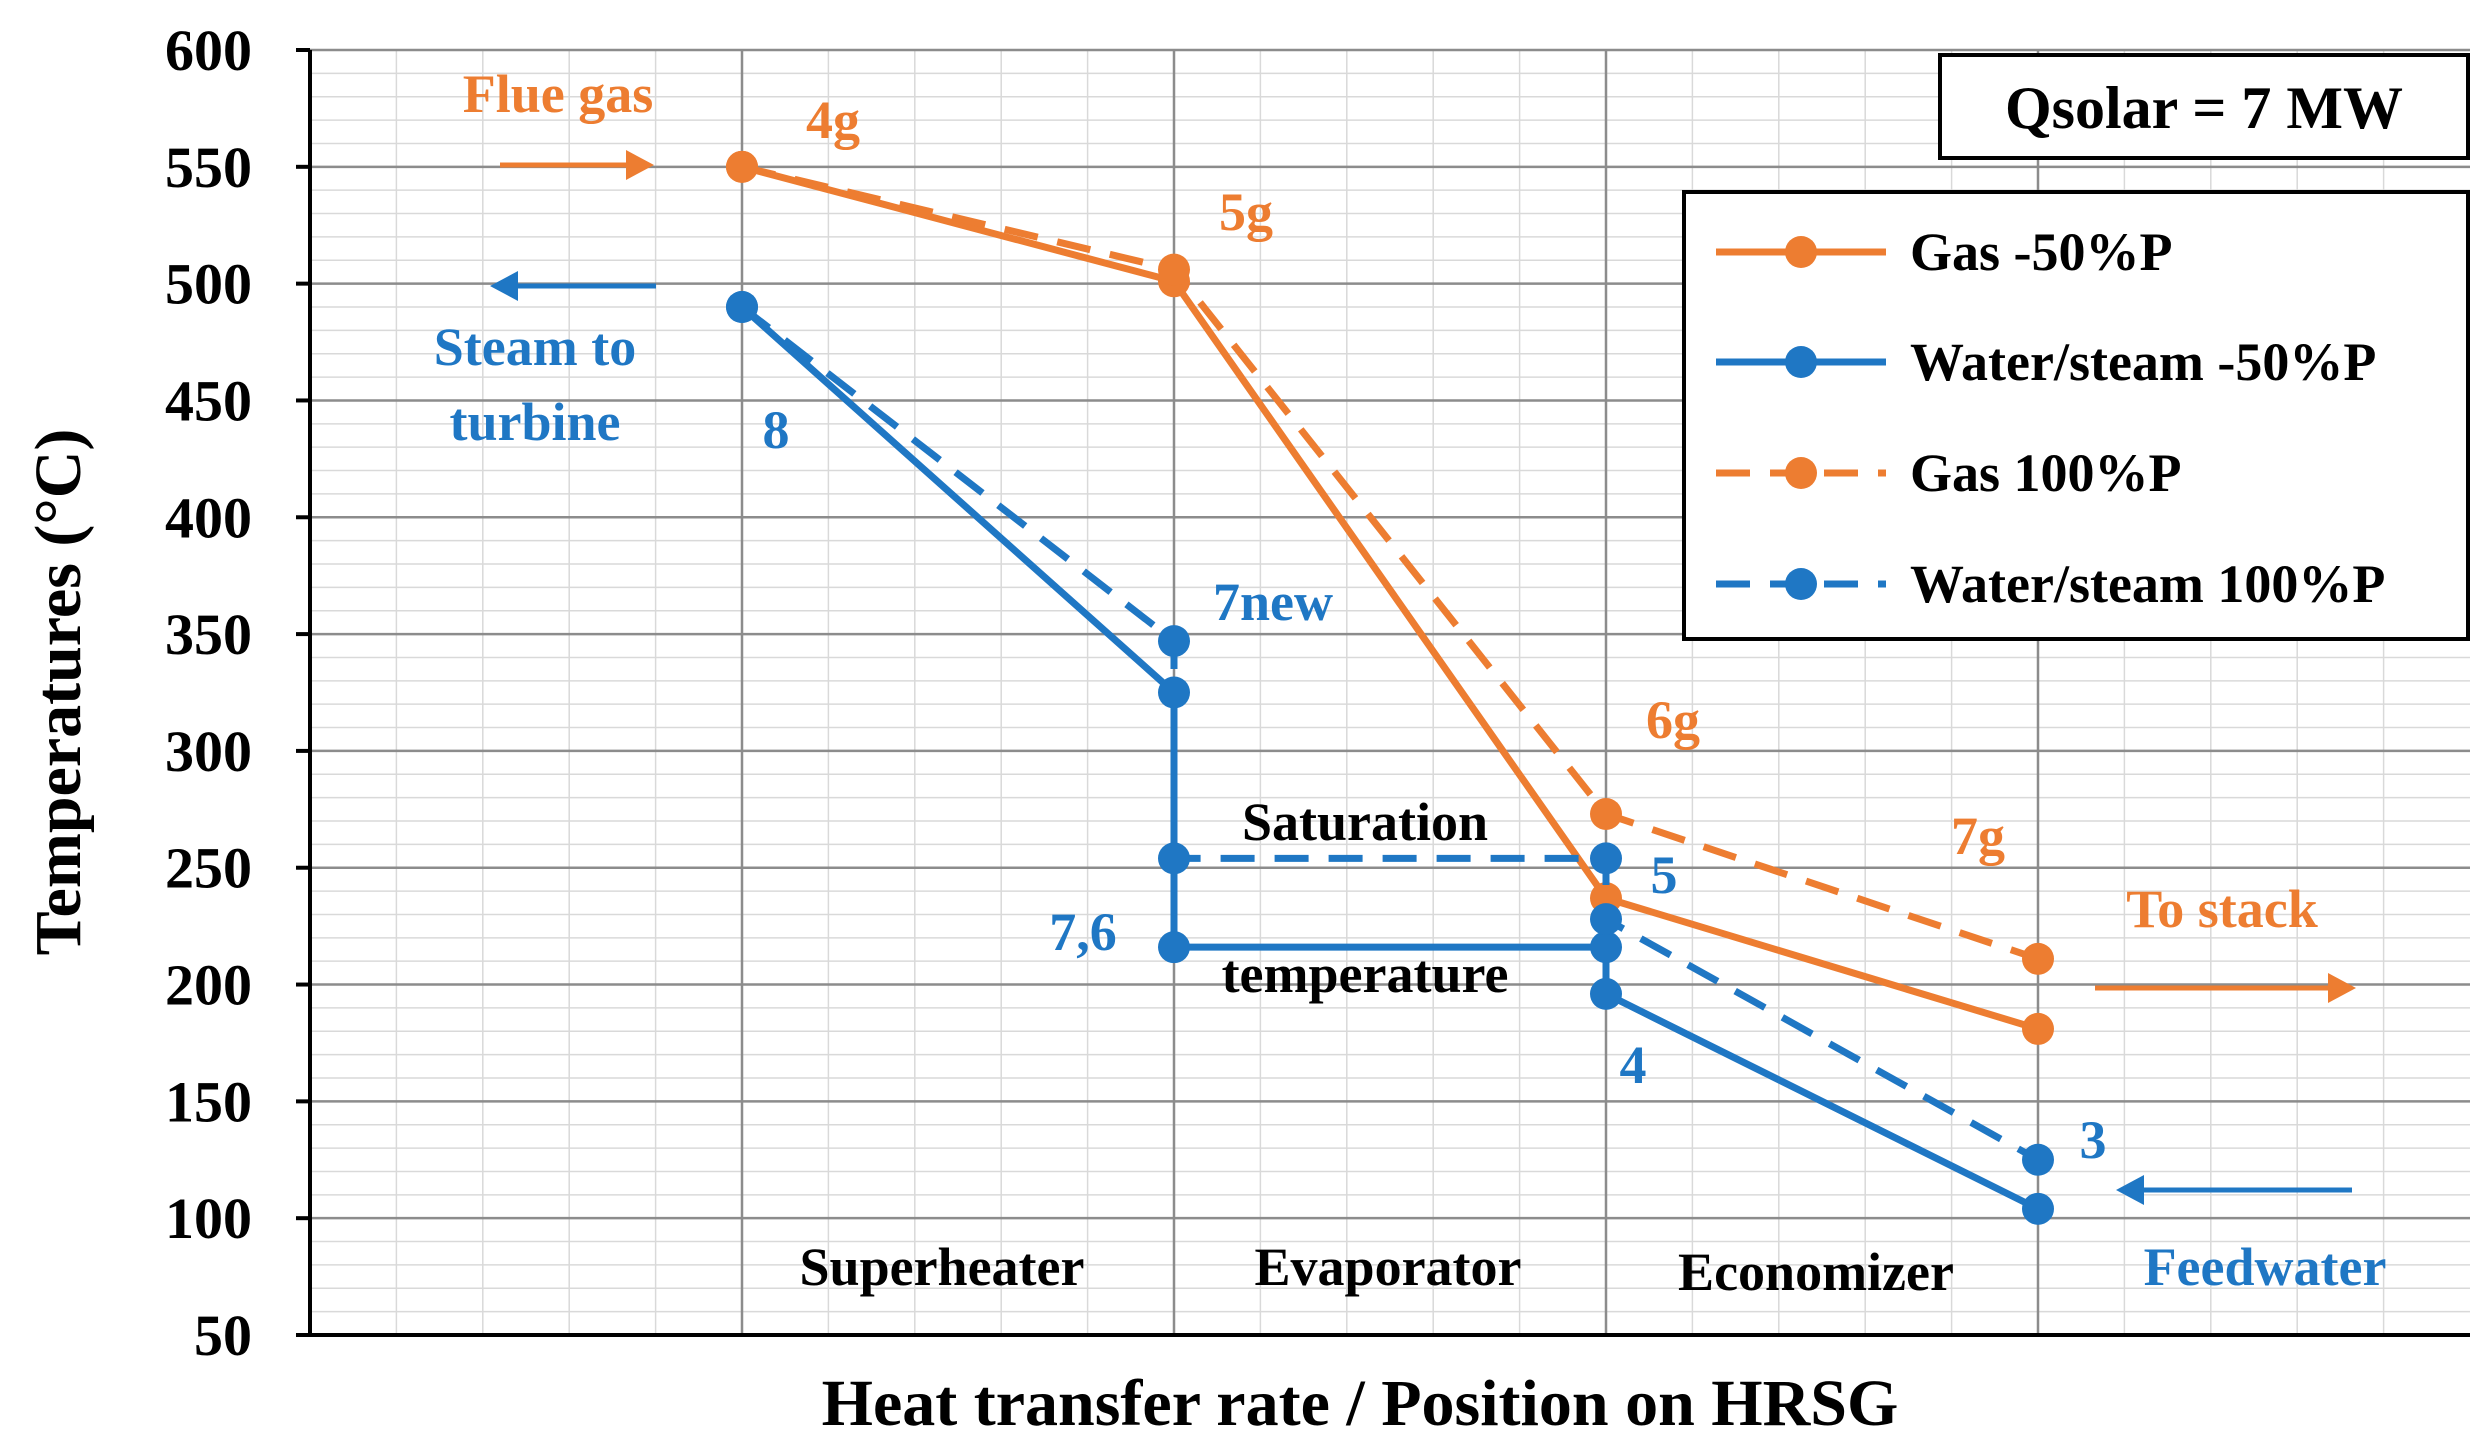  Describe the element at coordinates (1273, 602) in the screenshot. I see `point-label-7new: 7new` at that location.